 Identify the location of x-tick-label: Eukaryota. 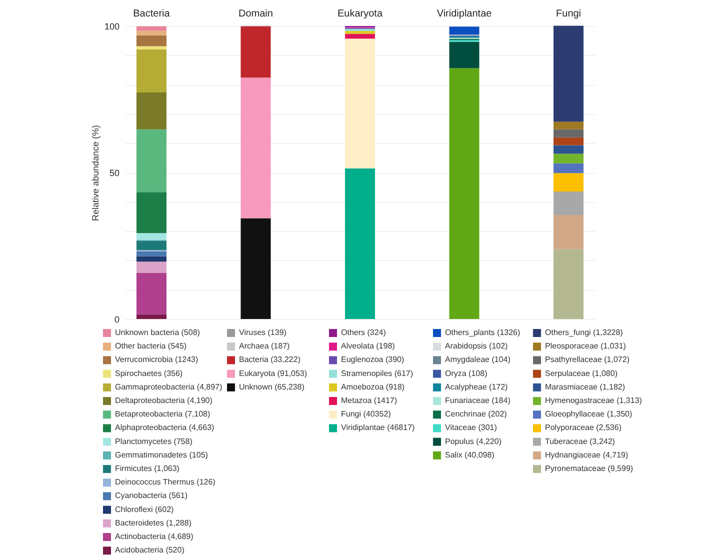
(360, 14).